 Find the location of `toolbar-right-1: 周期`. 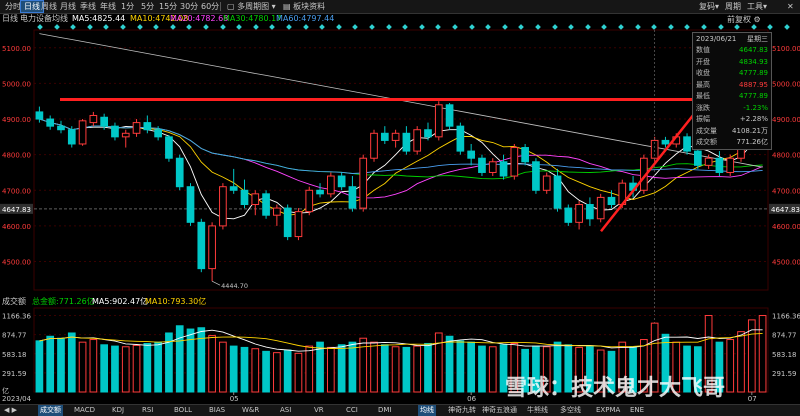

toolbar-right-1: 周期 is located at coordinates (733, 6).